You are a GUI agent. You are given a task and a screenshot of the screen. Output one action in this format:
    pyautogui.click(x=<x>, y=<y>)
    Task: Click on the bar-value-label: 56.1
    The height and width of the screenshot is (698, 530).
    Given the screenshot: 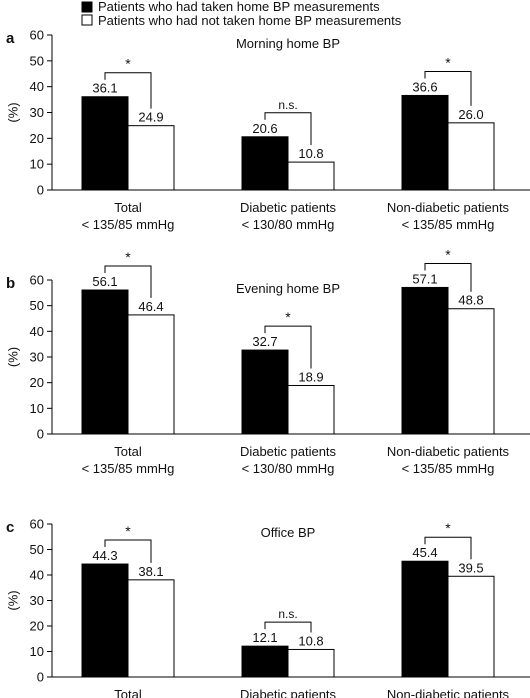 What is the action you would take?
    pyautogui.click(x=104, y=281)
    